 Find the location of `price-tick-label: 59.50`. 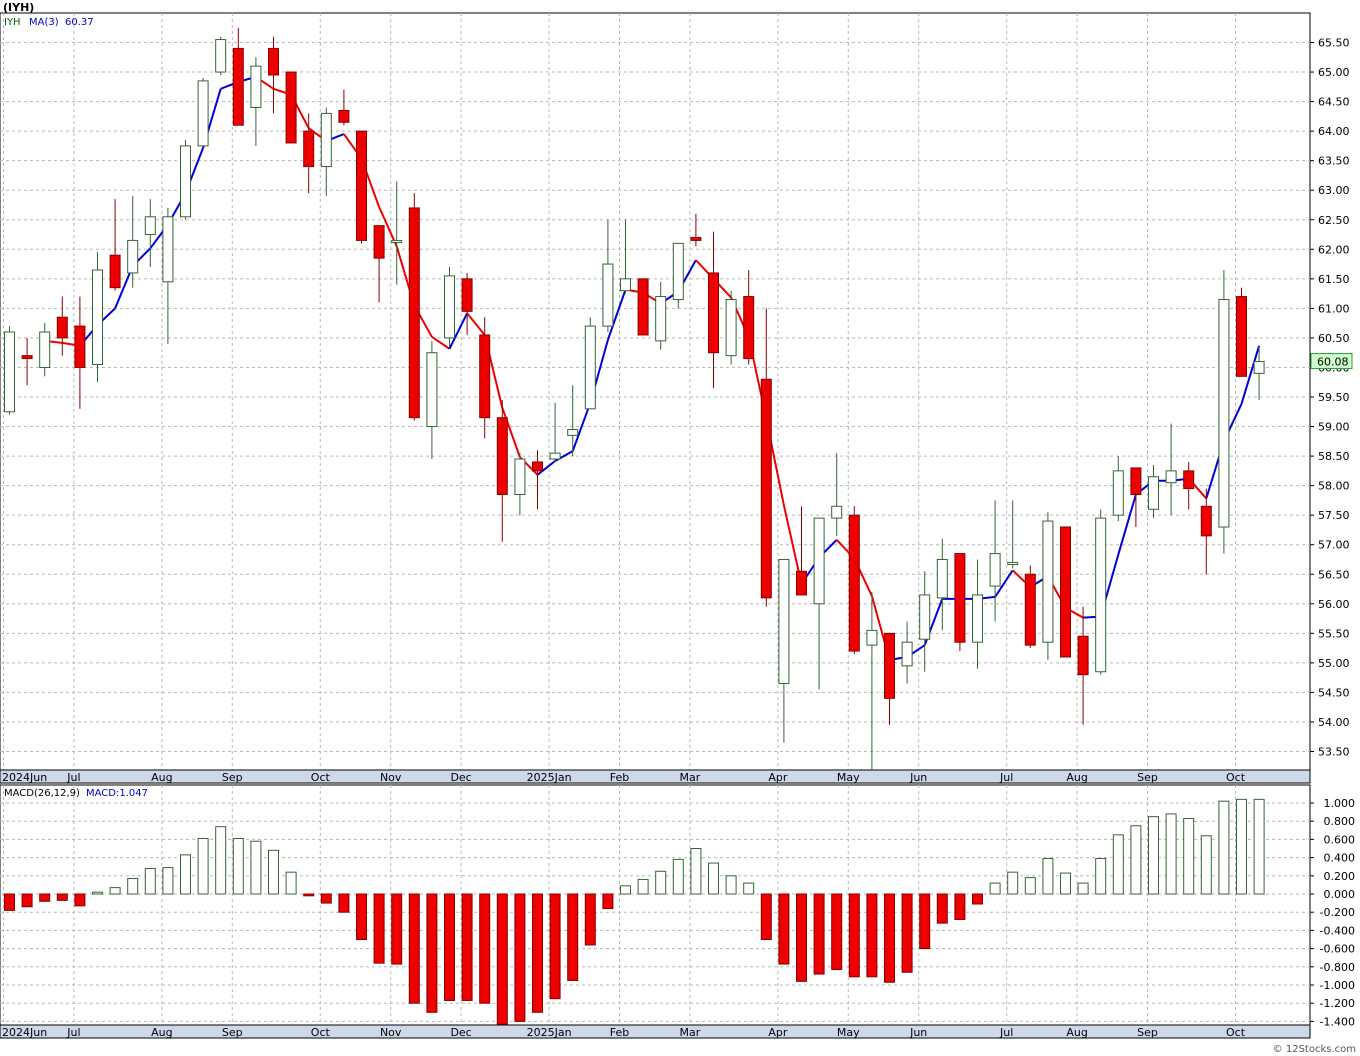

price-tick-label: 59.50 is located at coordinates (1334, 397).